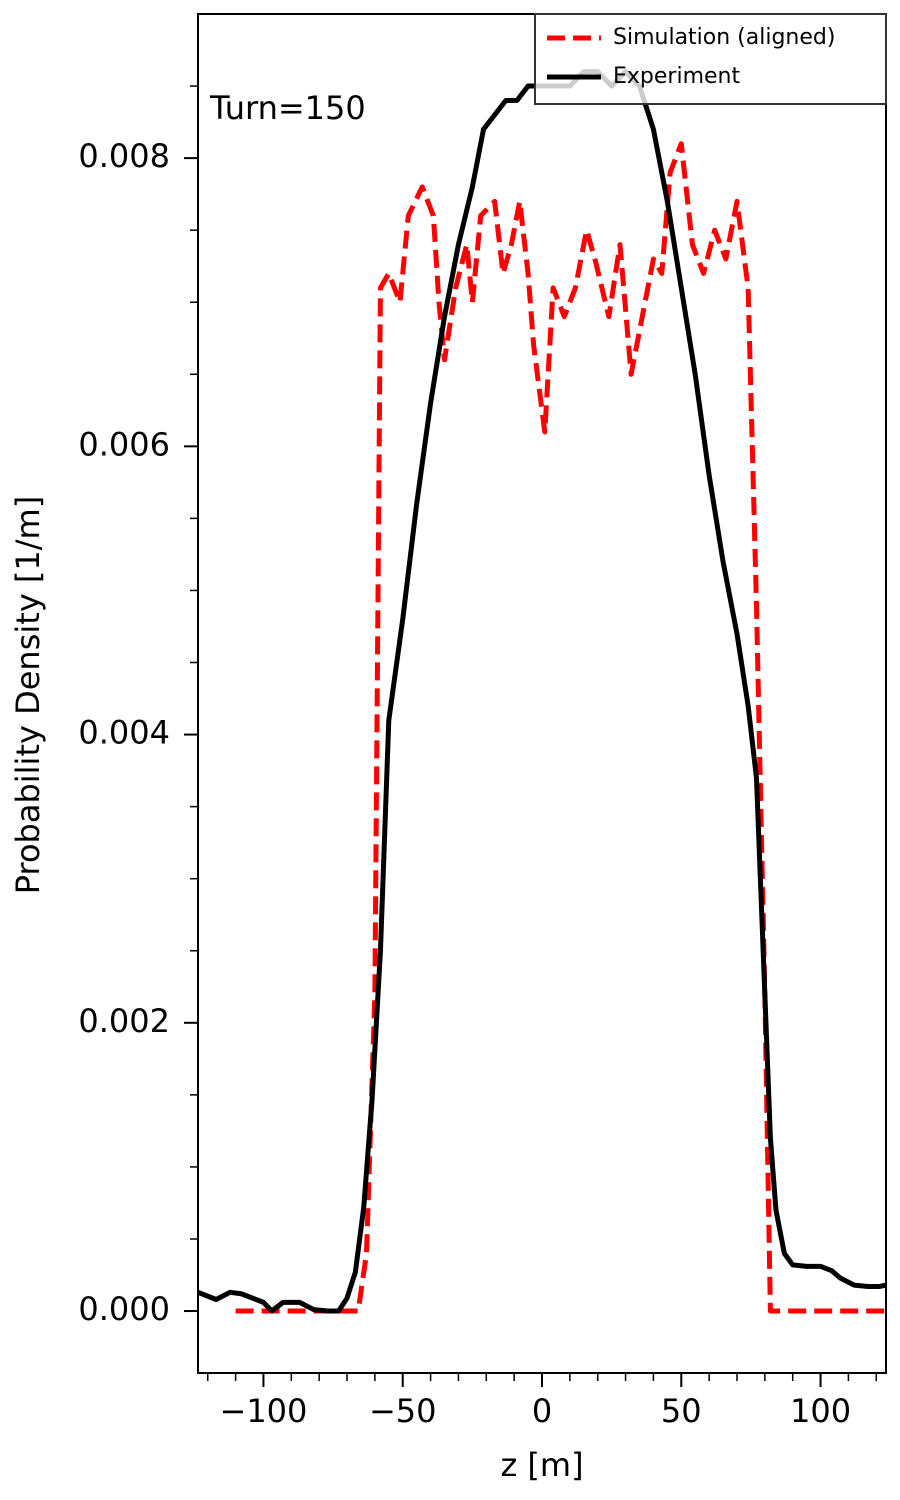 This screenshot has height=1500, width=900. Describe the element at coordinates (710, 59) in the screenshot. I see `legend-box` at that location.